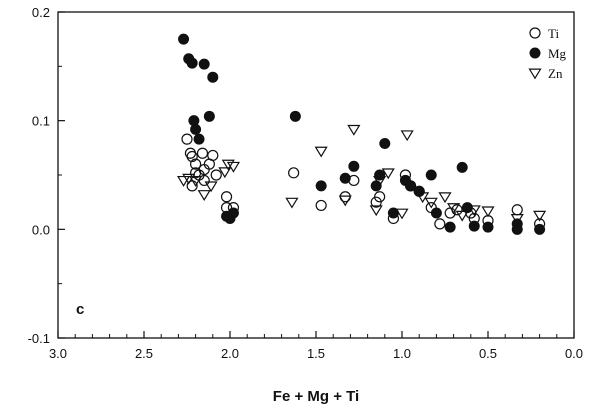 The width and height of the screenshot is (591, 409). I want to click on x-tick-label: 1.5, so click(316, 353).